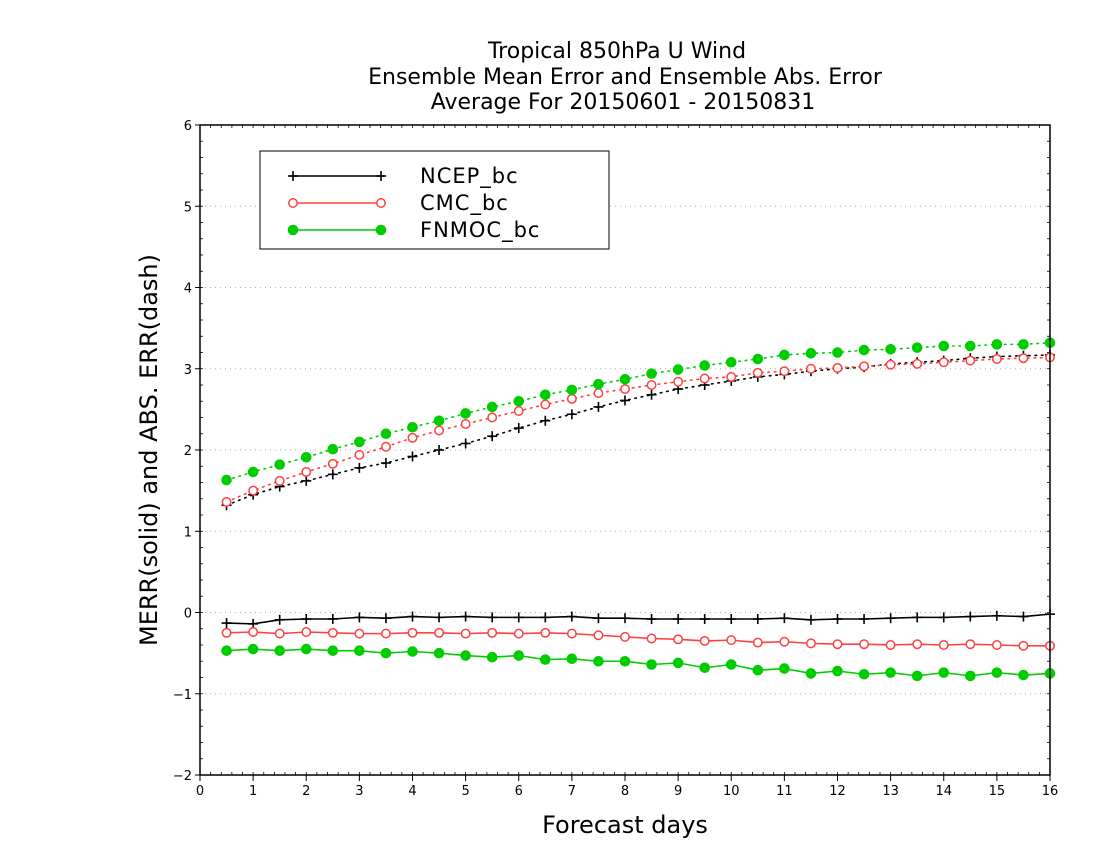  I want to click on y-tick-label: 5, so click(188, 207).